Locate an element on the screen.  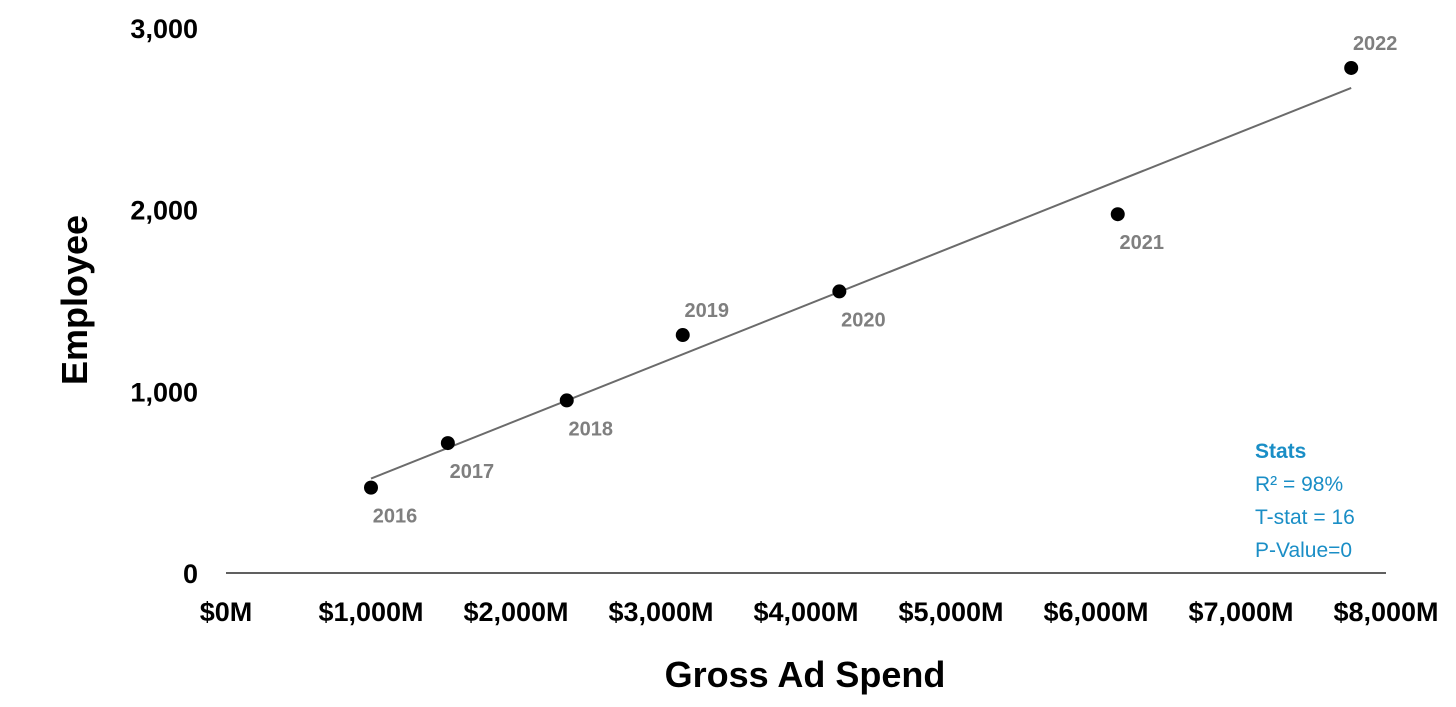
point-label-2019: 2019 is located at coordinates (707, 311).